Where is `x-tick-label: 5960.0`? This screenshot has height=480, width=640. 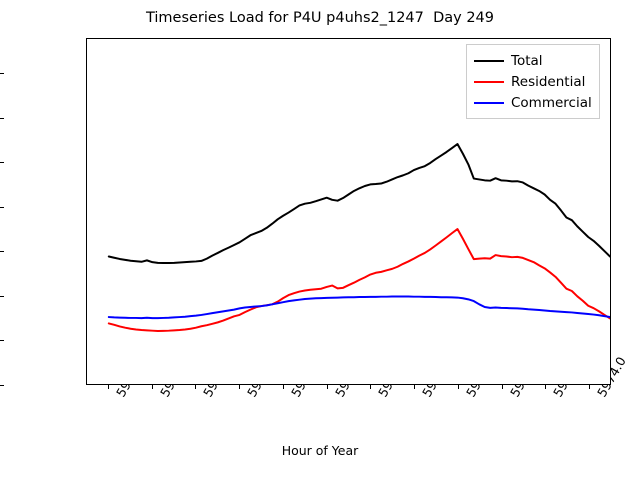 x-tick-label: 5960.0 is located at coordinates (305, 376).